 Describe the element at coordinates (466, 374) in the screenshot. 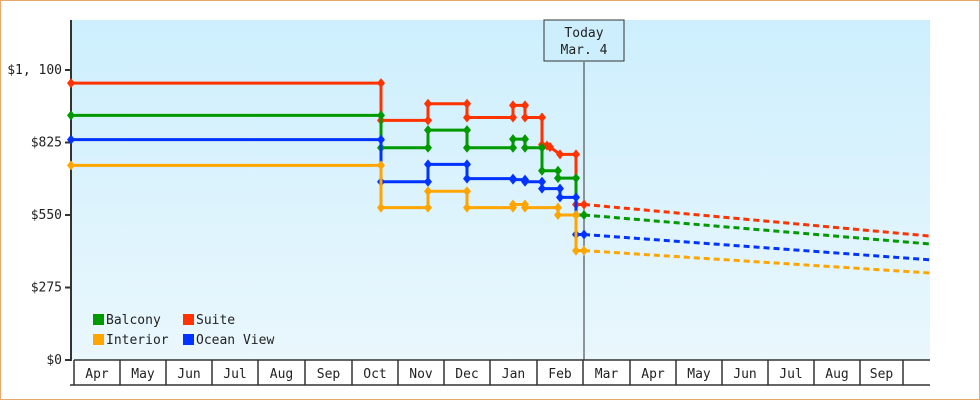

I see `x-tick-label: Dec` at that location.